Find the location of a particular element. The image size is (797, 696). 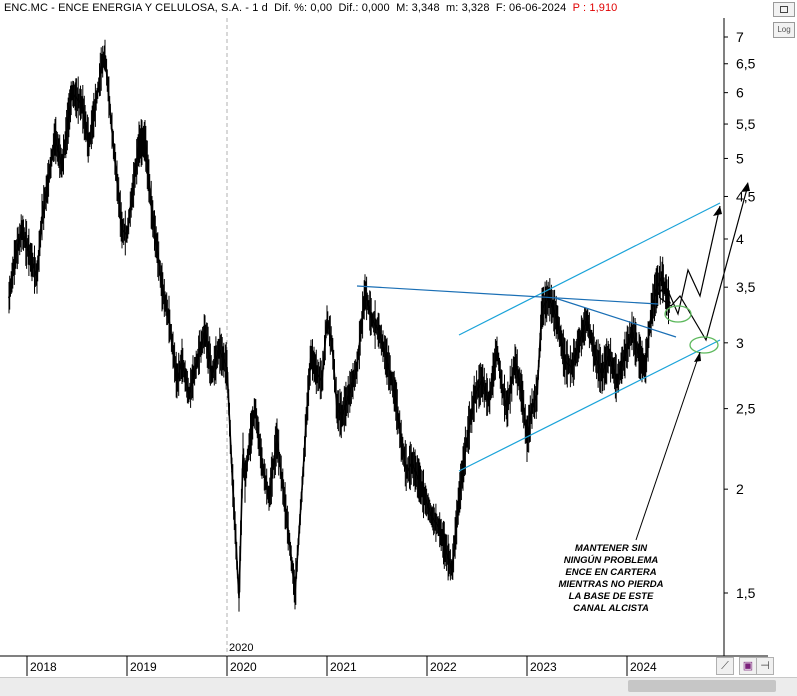

header-background is located at coordinates (294, 9).